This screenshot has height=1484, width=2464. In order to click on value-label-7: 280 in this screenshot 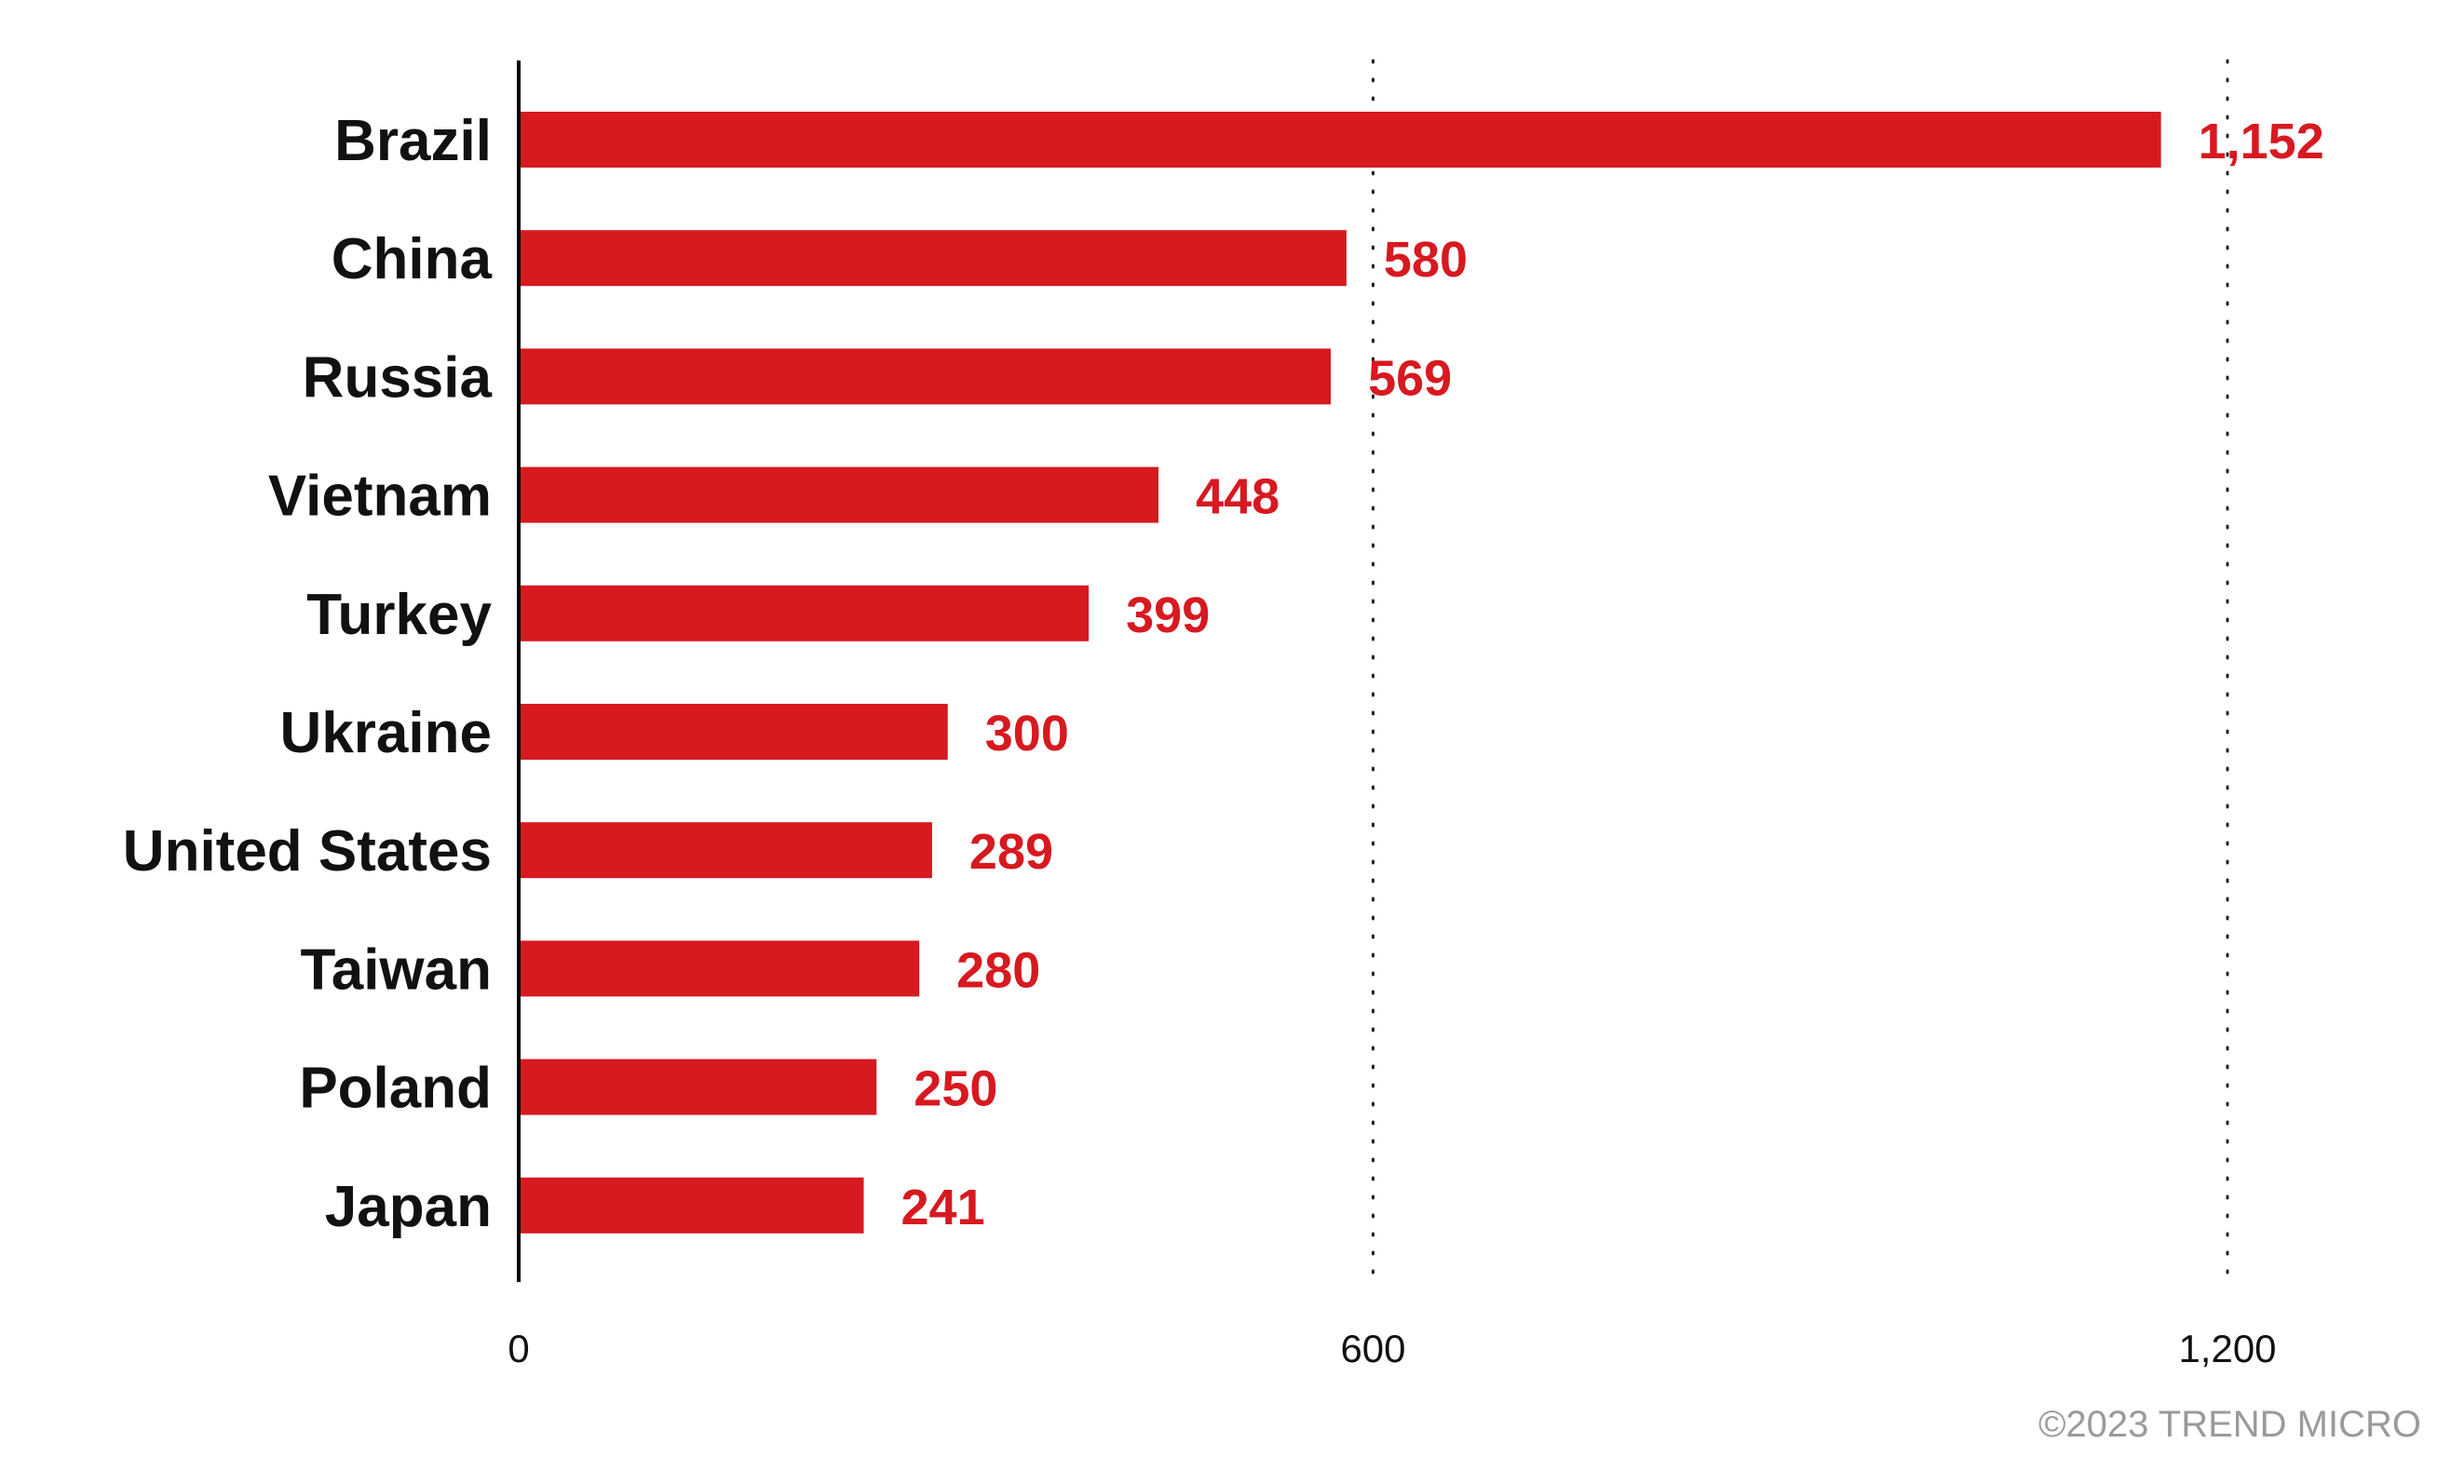, I will do `click(998, 970)`.